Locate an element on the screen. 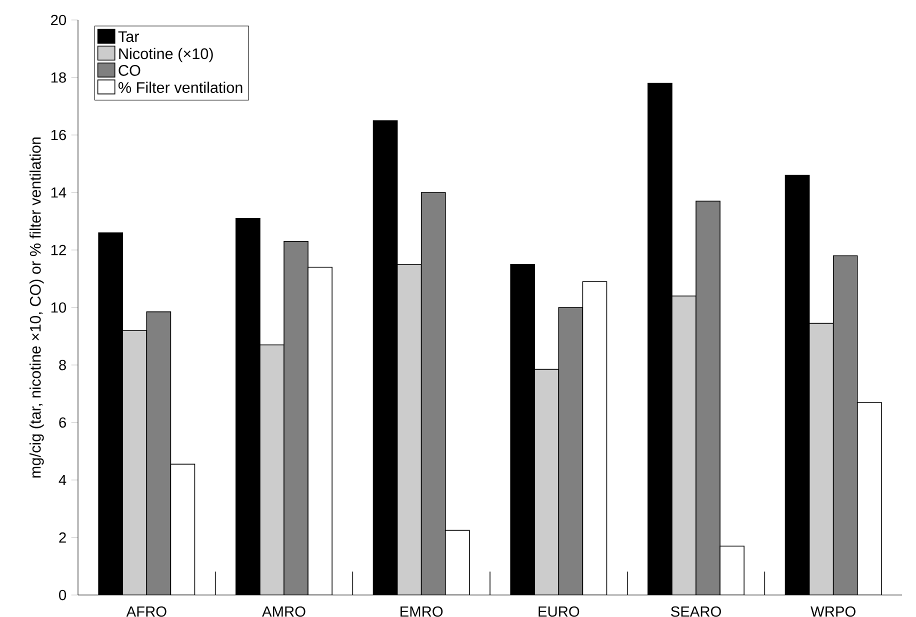  y-tick-label: 14 is located at coordinates (58, 192).